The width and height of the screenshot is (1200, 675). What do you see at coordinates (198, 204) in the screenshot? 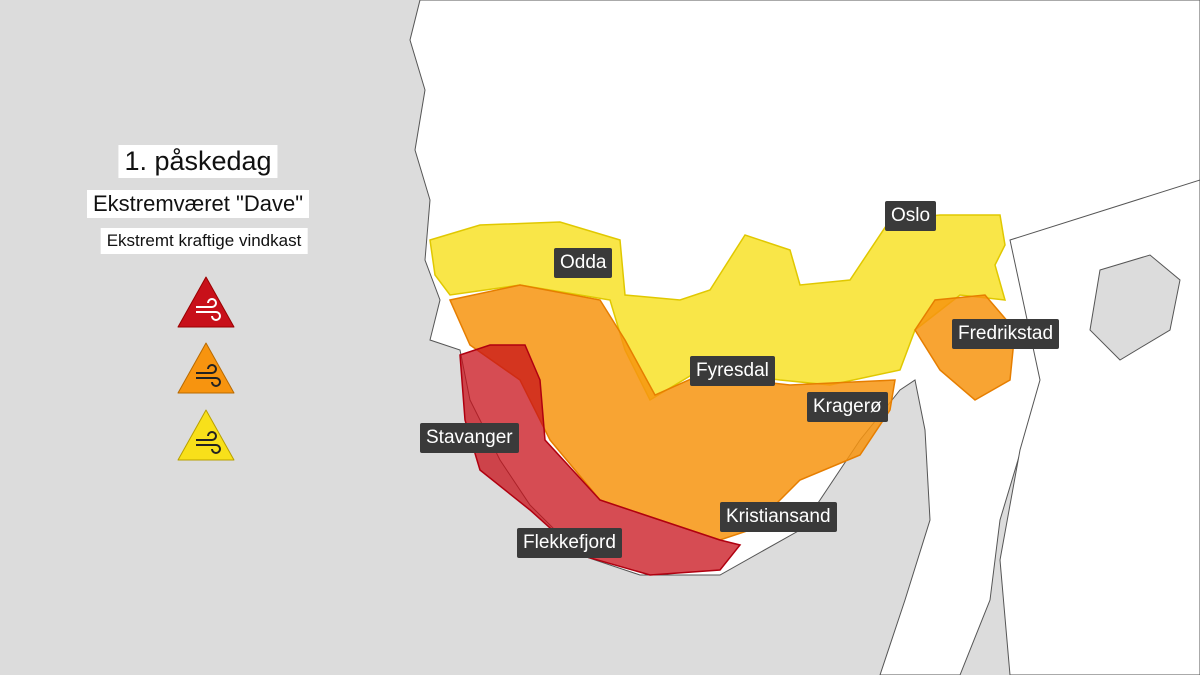
I see `legend-event: Ekstremværet "Dave"` at bounding box center [198, 204].